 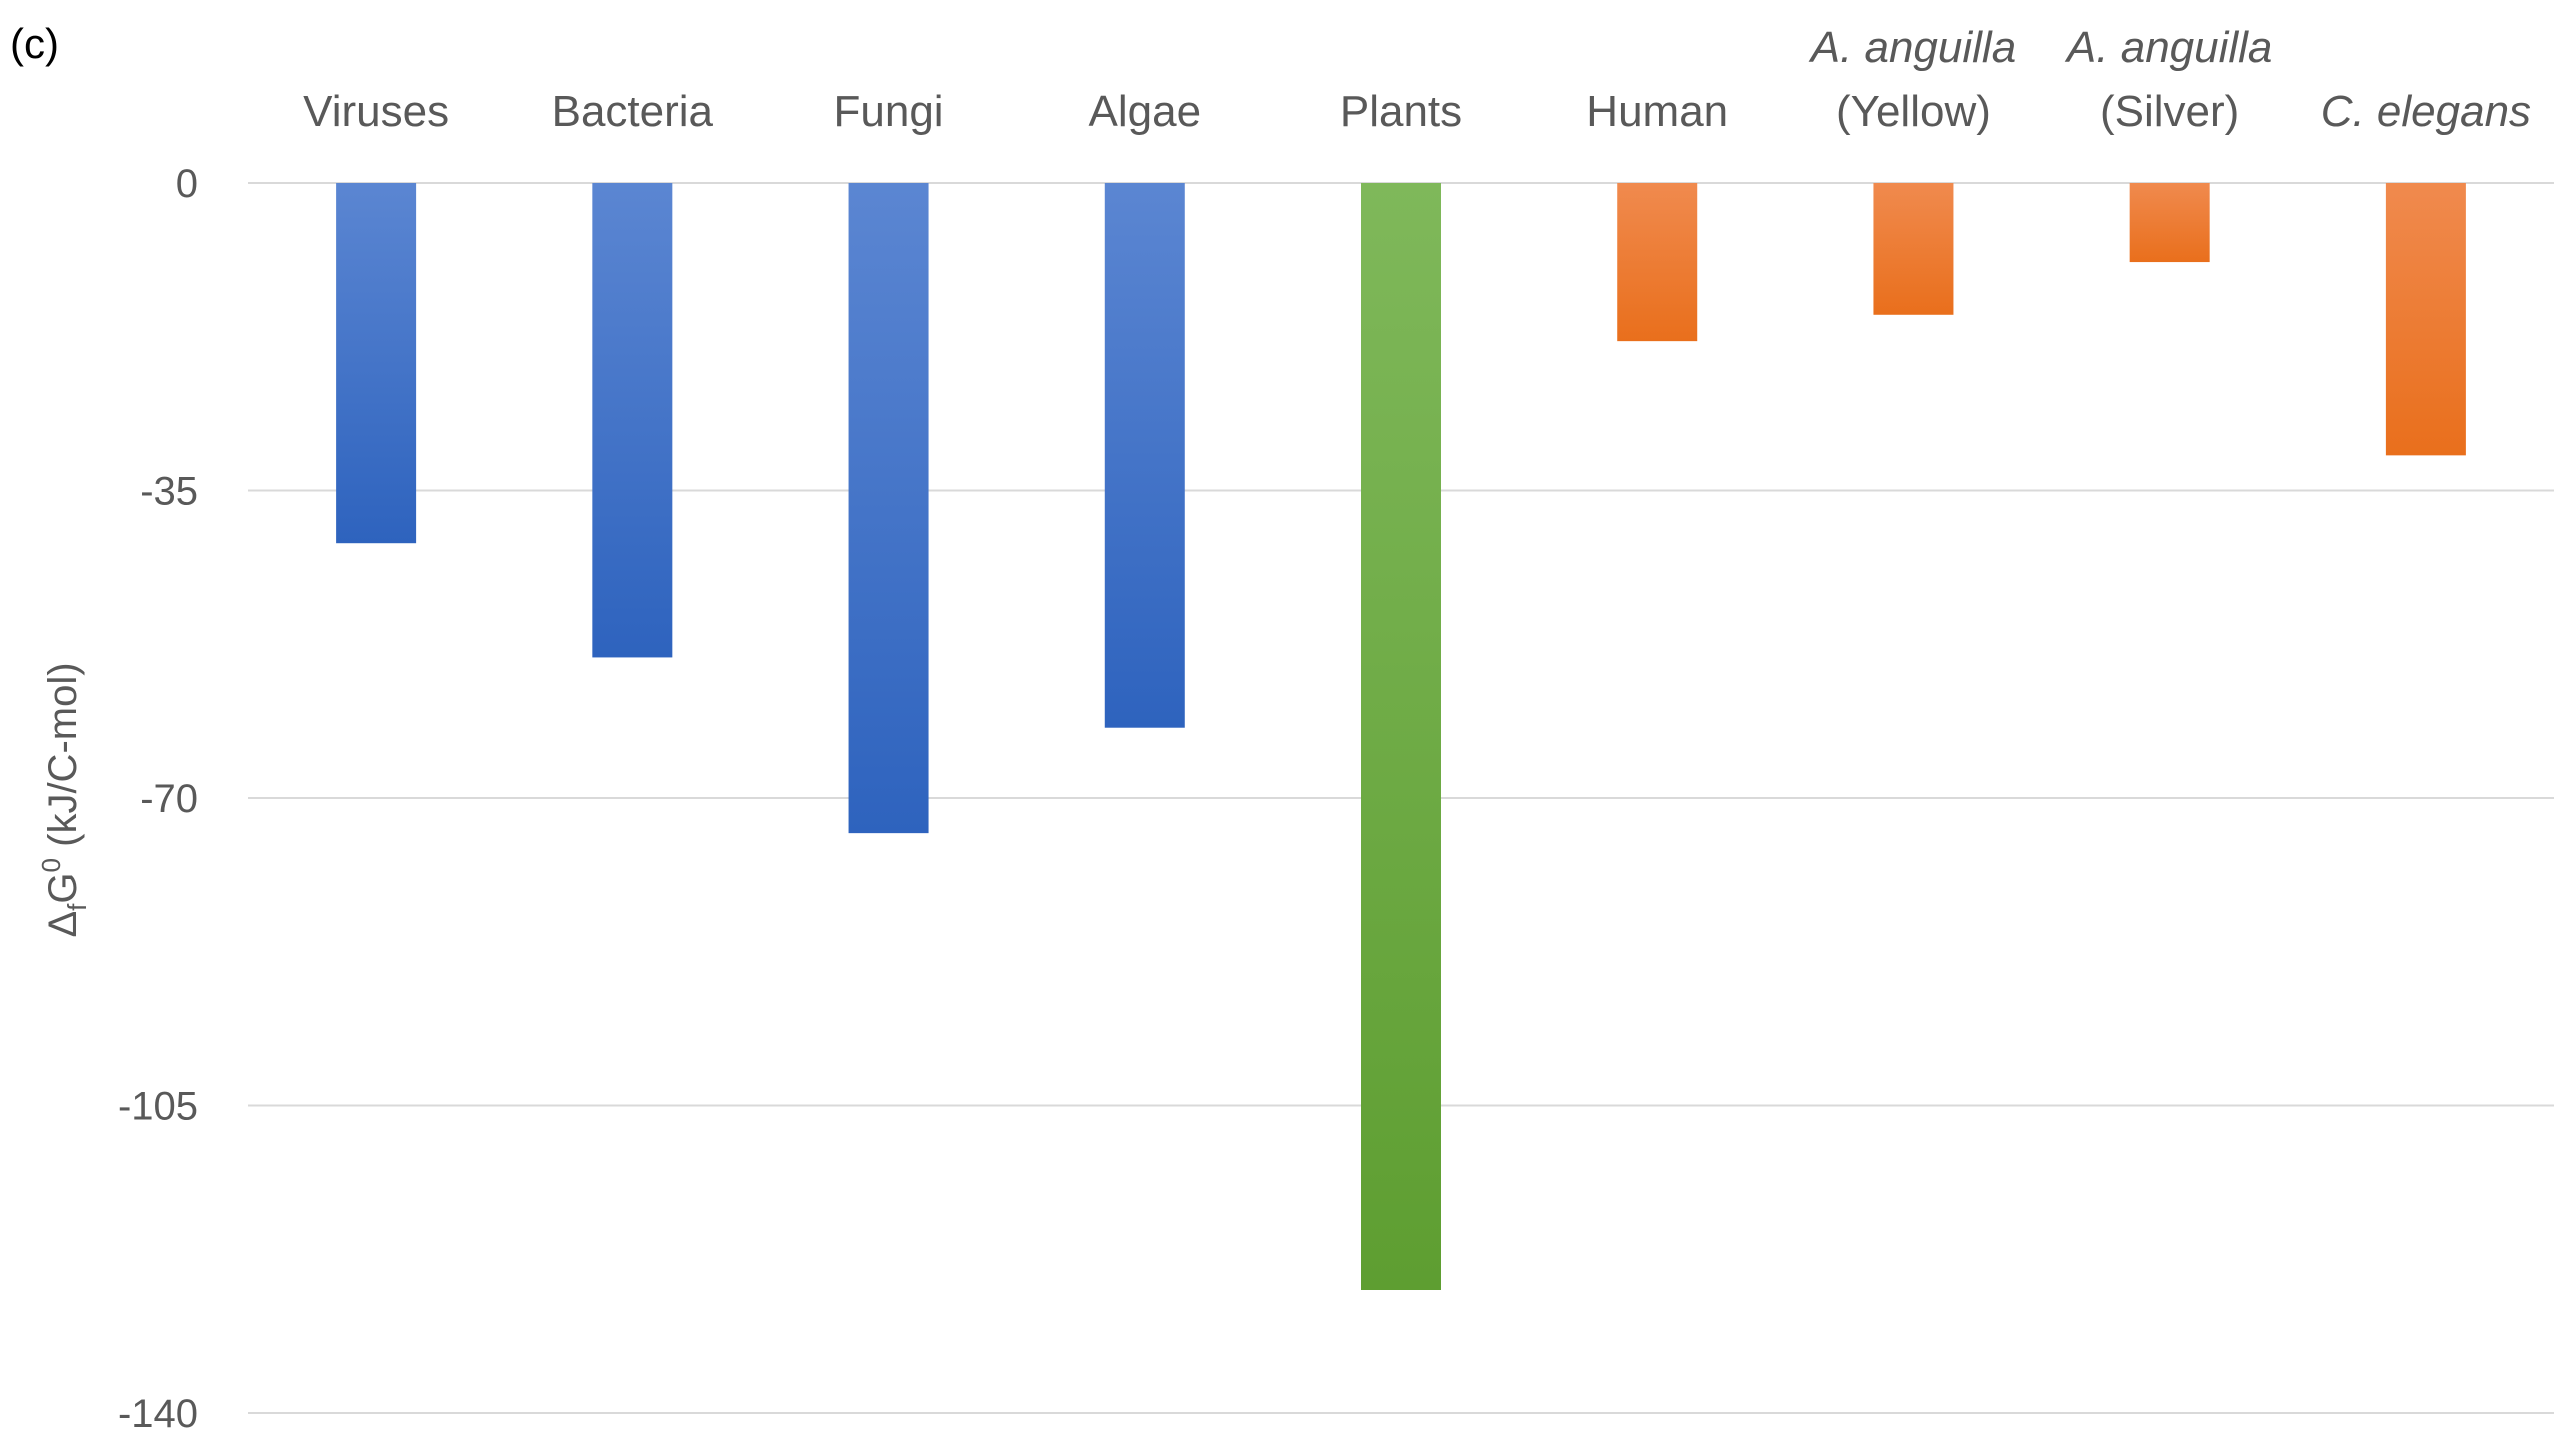 What do you see at coordinates (2426, 111) in the screenshot?
I see `category-label: C. elegans` at bounding box center [2426, 111].